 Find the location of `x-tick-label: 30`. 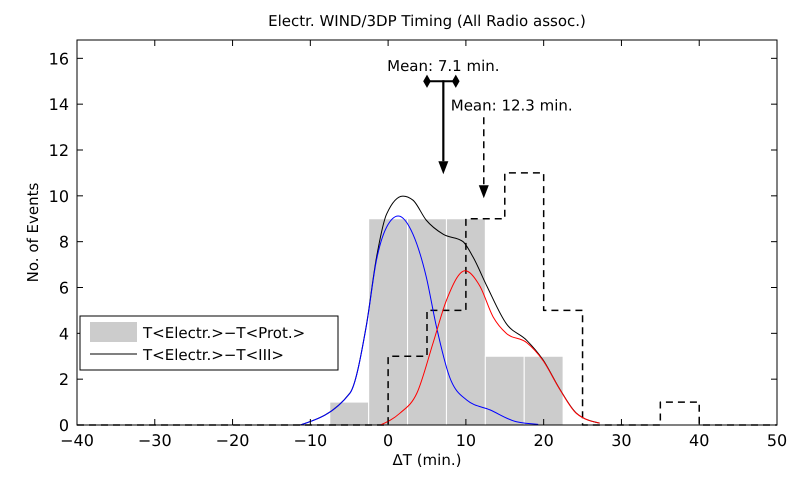

x-tick-label: 30 is located at coordinates (621, 440).